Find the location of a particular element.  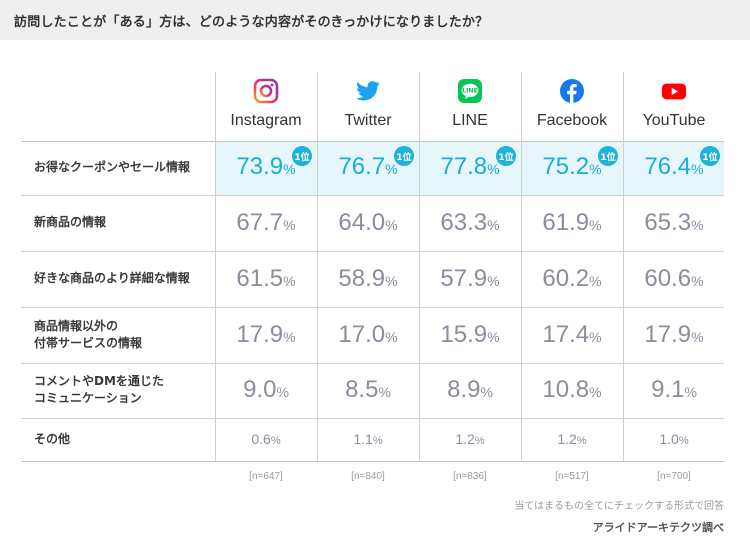

value-cell: 61.9% is located at coordinates (572, 223).